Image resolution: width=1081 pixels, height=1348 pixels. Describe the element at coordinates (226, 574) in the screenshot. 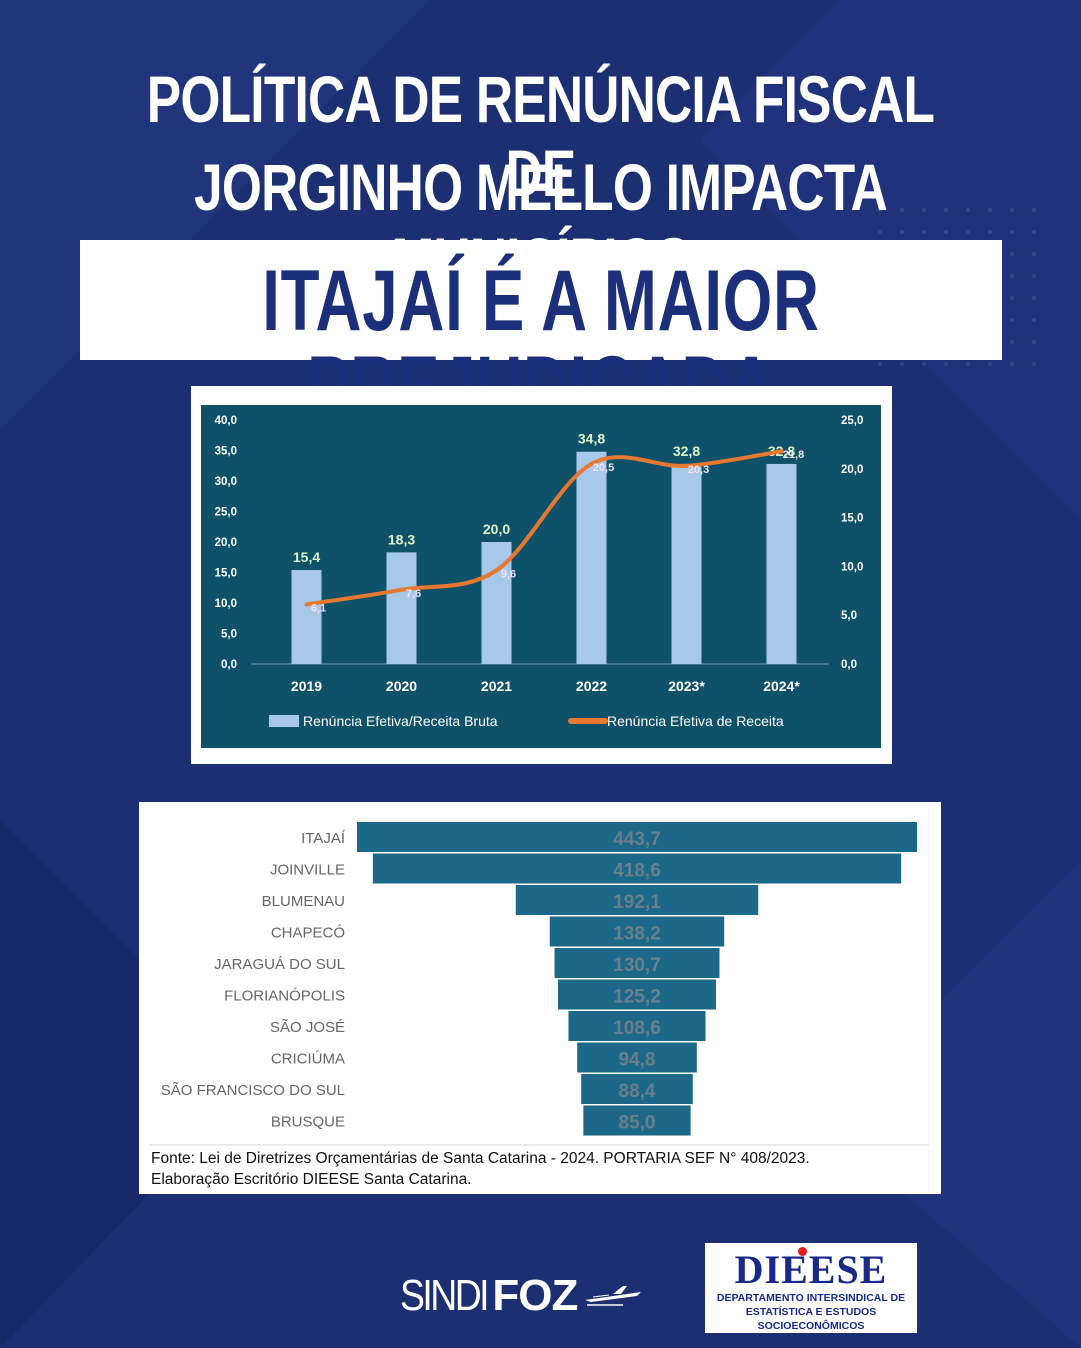

I see `y-left-tick-label: 15,0` at that location.